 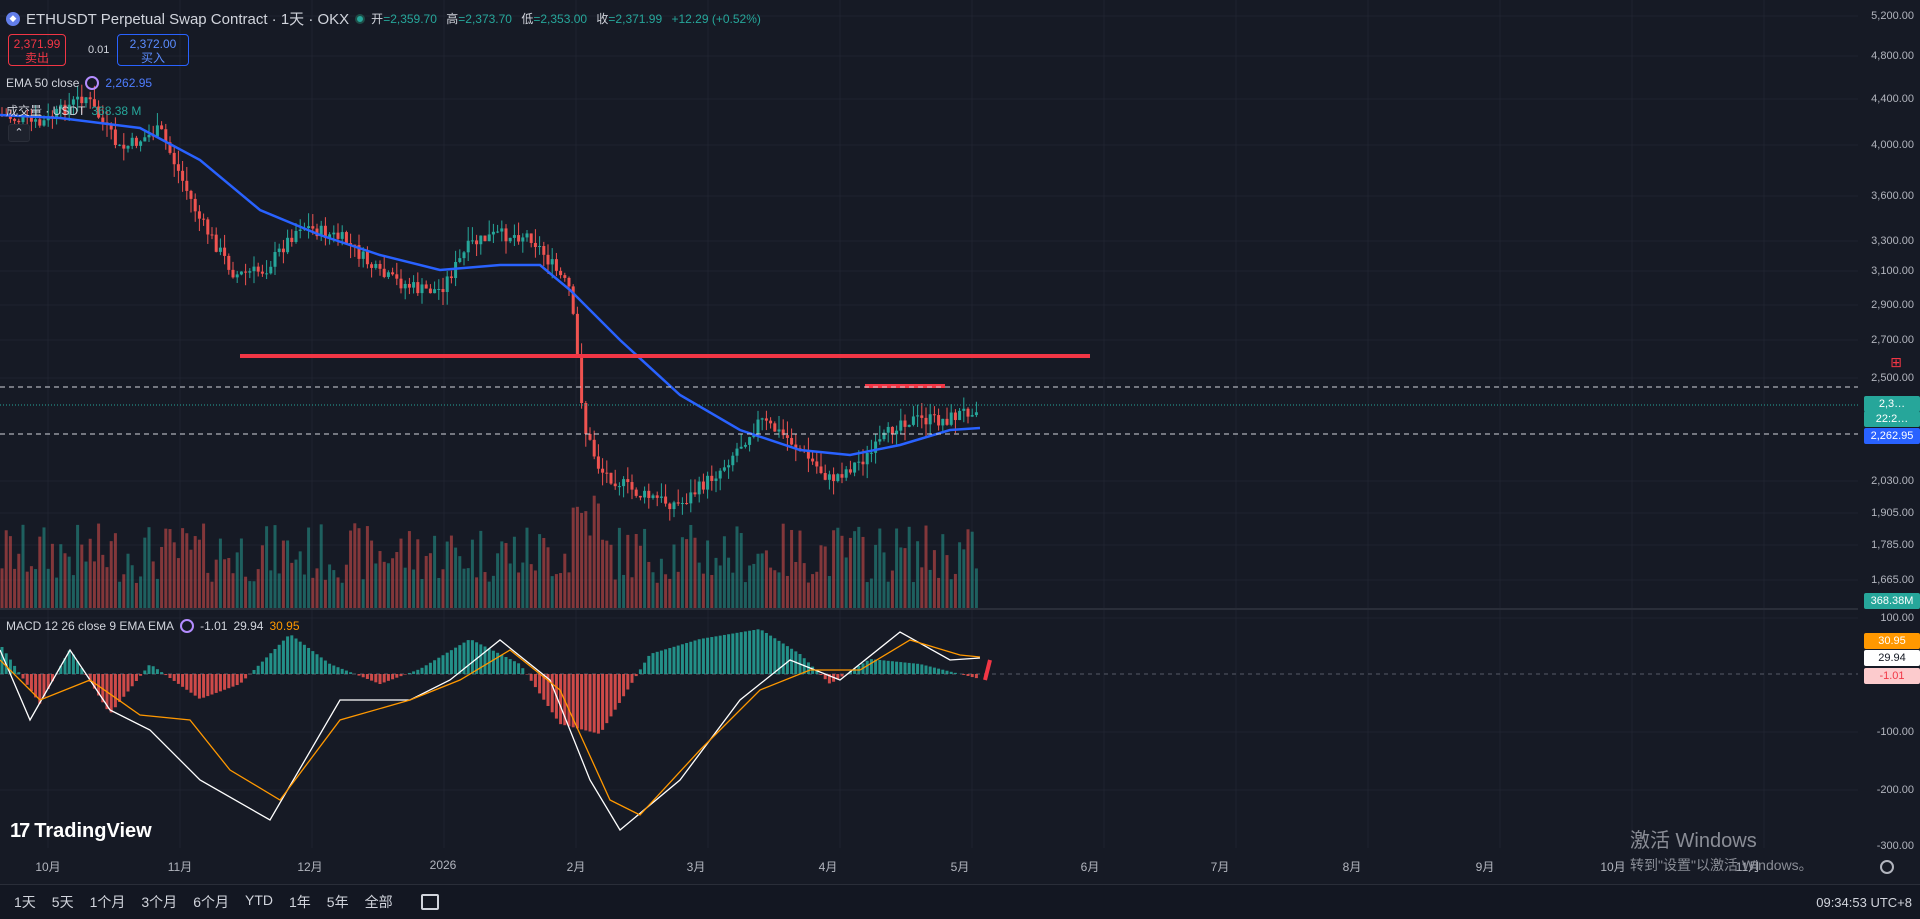 What do you see at coordinates (153, 50) in the screenshot?
I see `buy-button: 2,372.00 买入` at bounding box center [153, 50].